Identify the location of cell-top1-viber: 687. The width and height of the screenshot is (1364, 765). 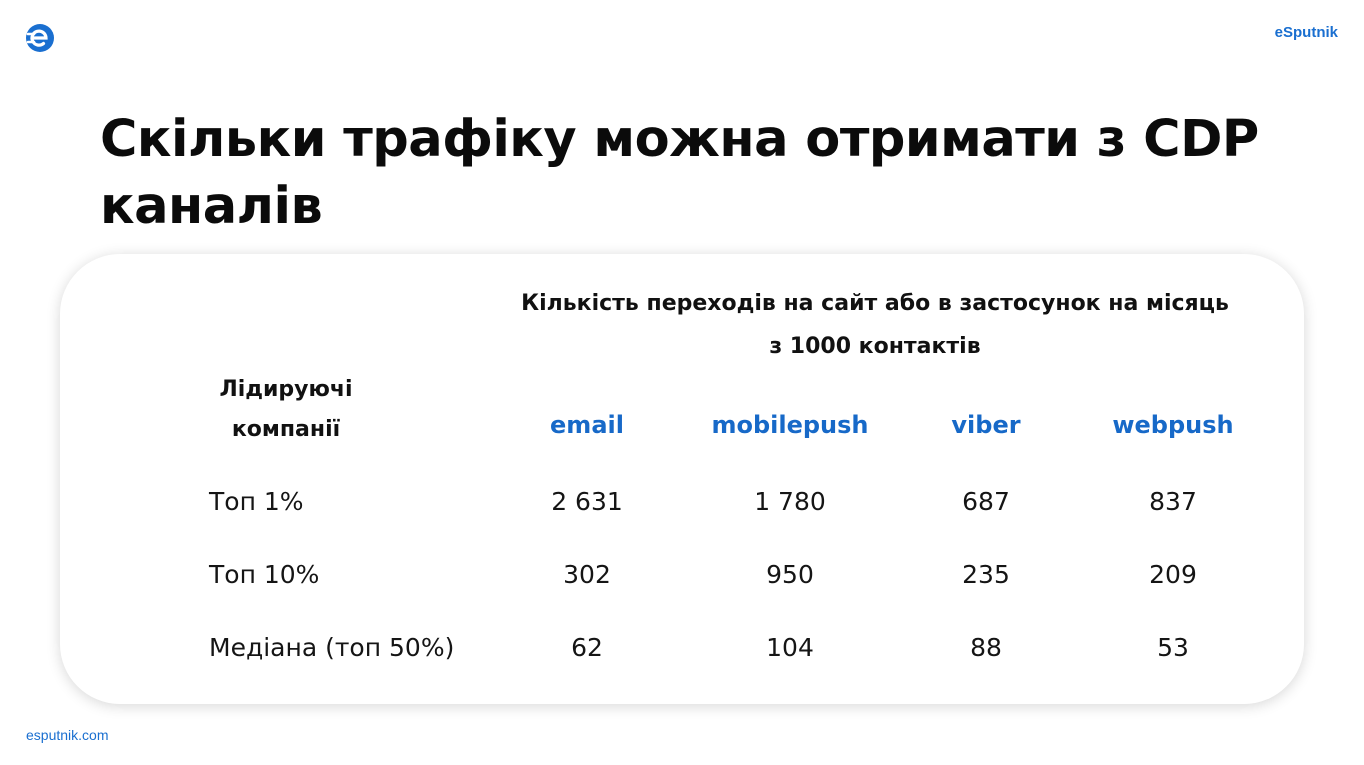
(986, 501).